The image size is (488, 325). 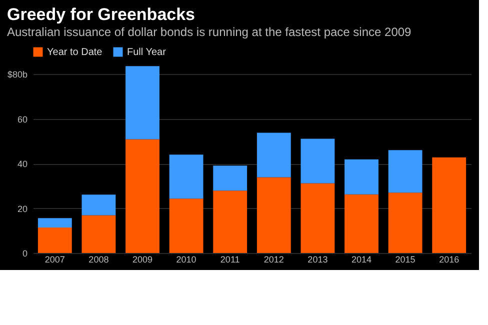 What do you see at coordinates (54, 259) in the screenshot?
I see `x-tick-label: 2007` at bounding box center [54, 259].